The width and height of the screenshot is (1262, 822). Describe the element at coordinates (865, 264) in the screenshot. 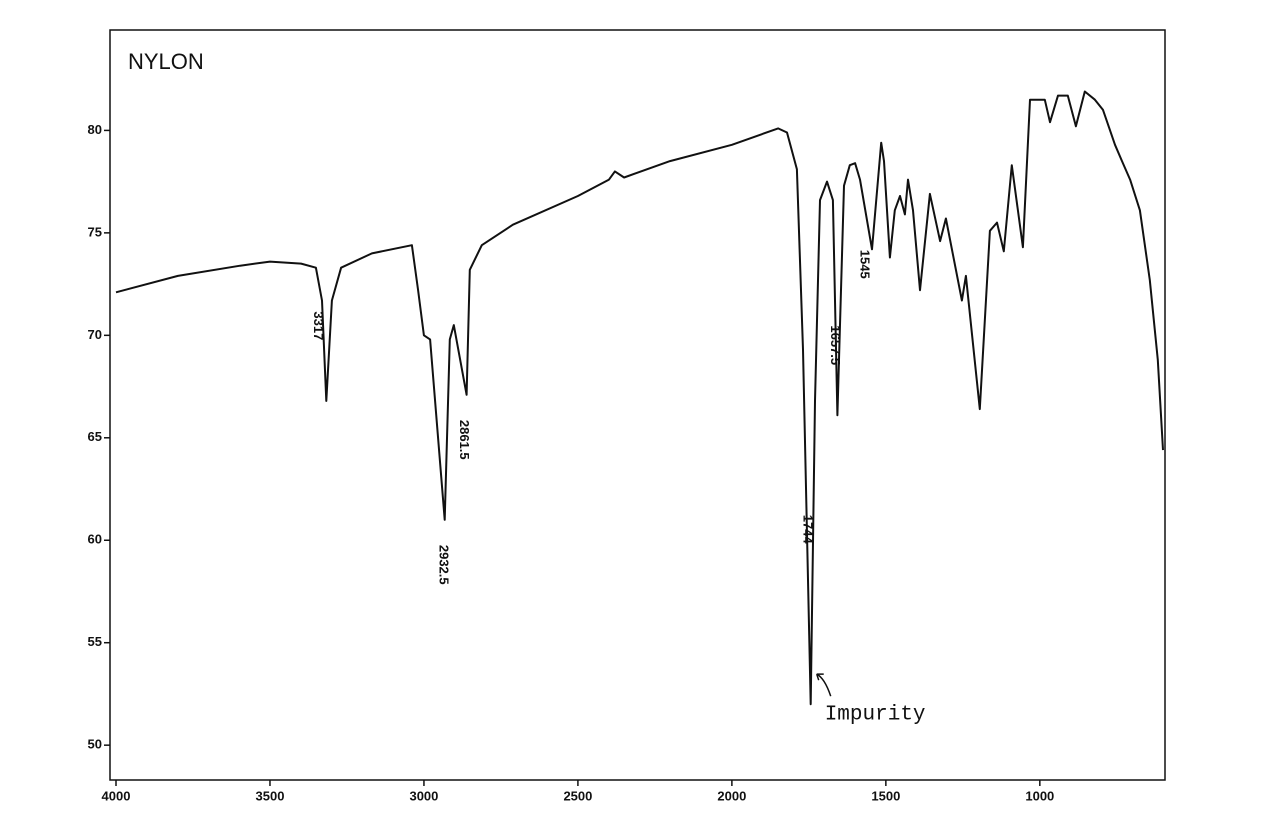

I see `peak-label: 1545` at that location.